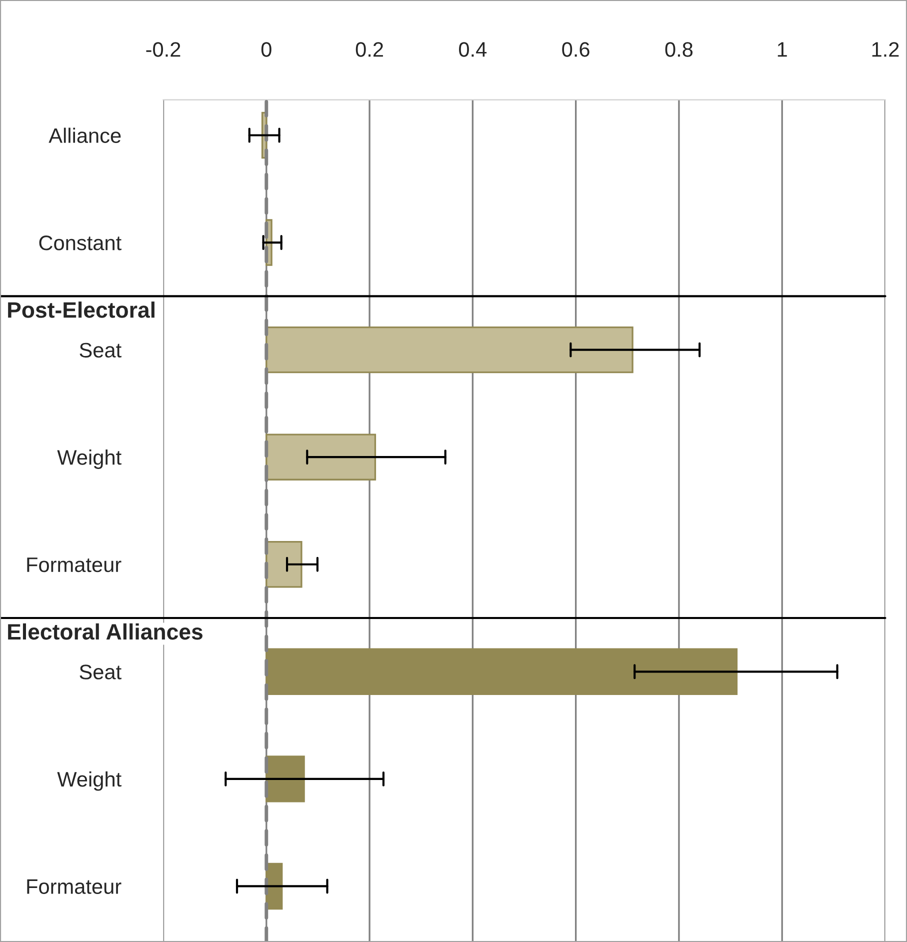  I want to click on x-tick-label: 0.8, so click(679, 49).